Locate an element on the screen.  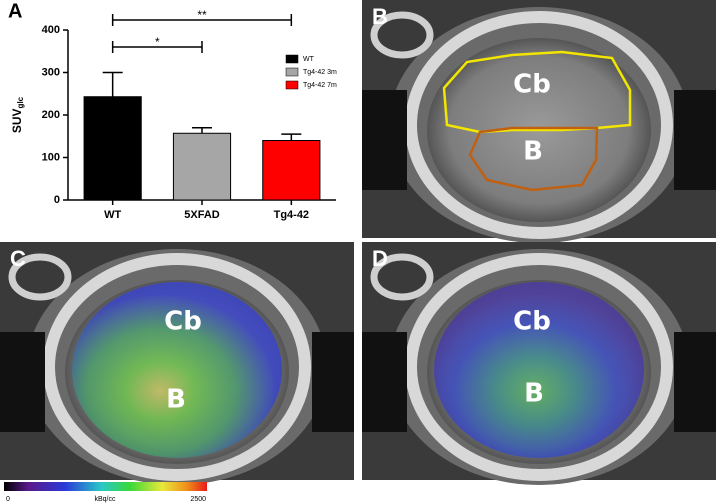
colorbar-max: 2500 is located at coordinates (198, 499).